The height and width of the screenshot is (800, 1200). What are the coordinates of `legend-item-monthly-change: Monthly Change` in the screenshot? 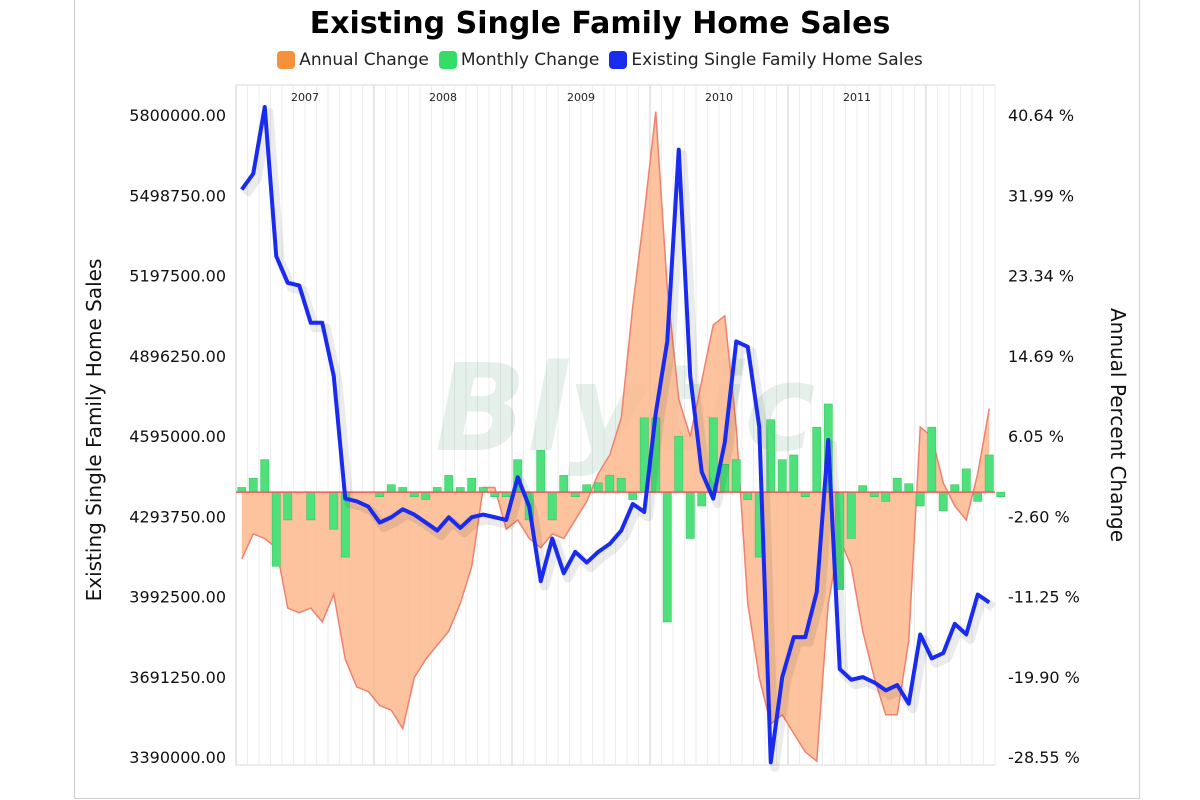 It's located at (519, 60).